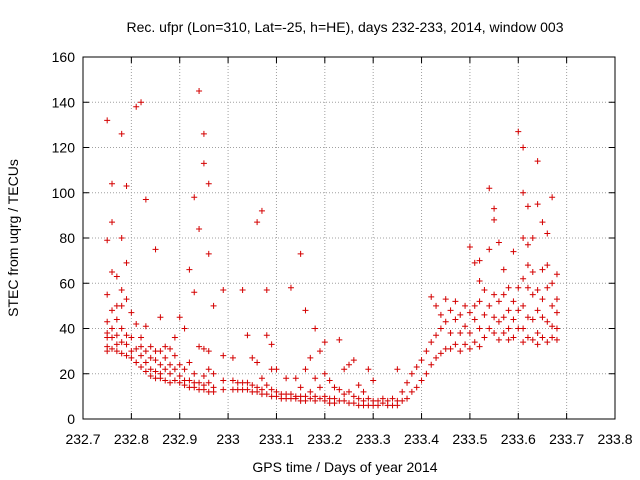 The image size is (640, 480). I want to click on y-tick-label: 60, so click(67, 283).